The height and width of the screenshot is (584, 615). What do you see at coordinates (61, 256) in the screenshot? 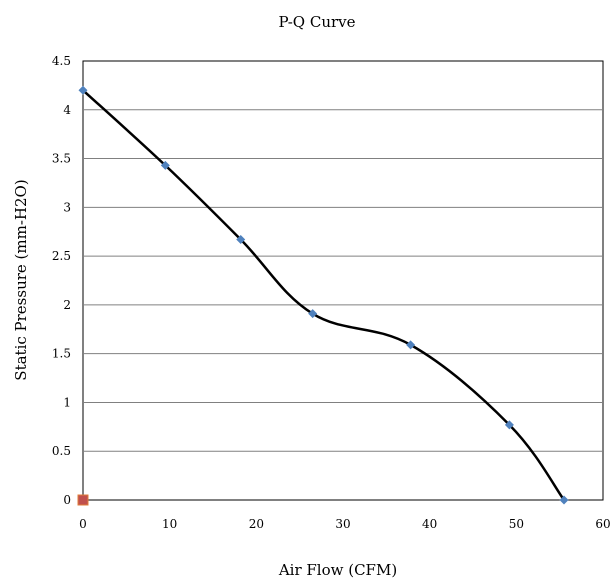
I see `y-tick-label: 2.5` at bounding box center [61, 256].